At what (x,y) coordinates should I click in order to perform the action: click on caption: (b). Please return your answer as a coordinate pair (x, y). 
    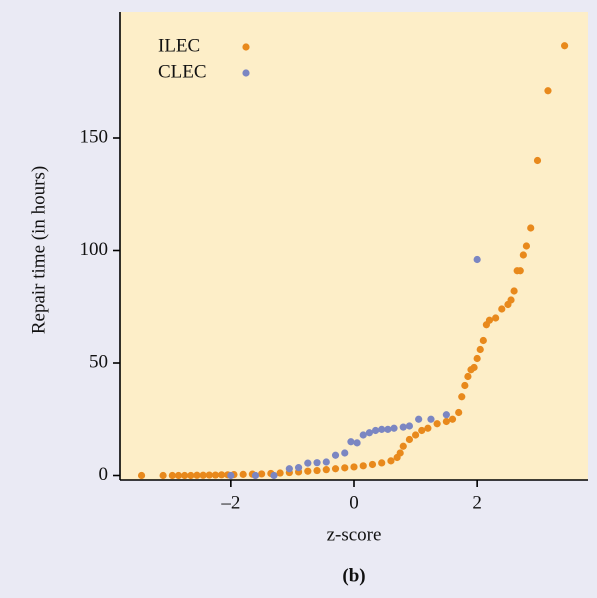
    Looking at the image, I should click on (353, 575).